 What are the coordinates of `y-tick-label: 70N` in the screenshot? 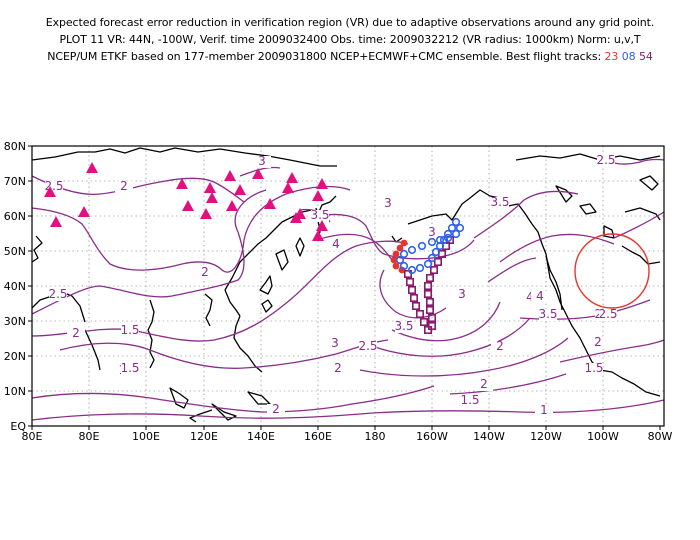 It's located at (15, 181).